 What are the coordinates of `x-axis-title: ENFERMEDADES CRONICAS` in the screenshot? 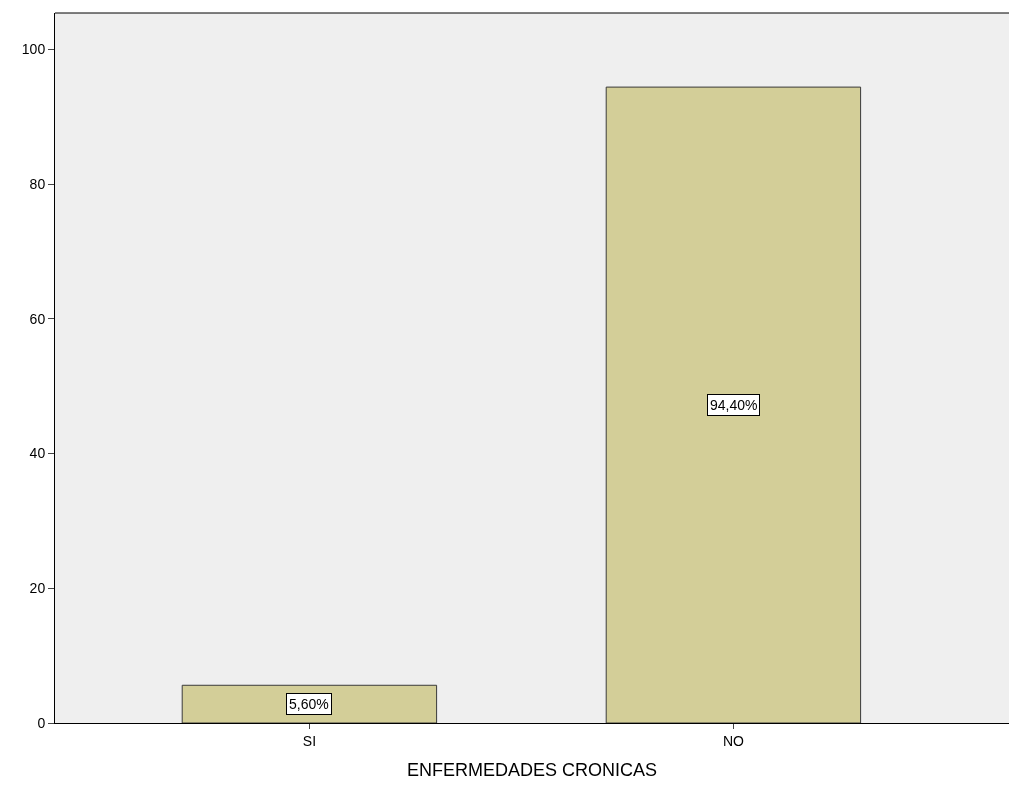 It's located at (532, 769).